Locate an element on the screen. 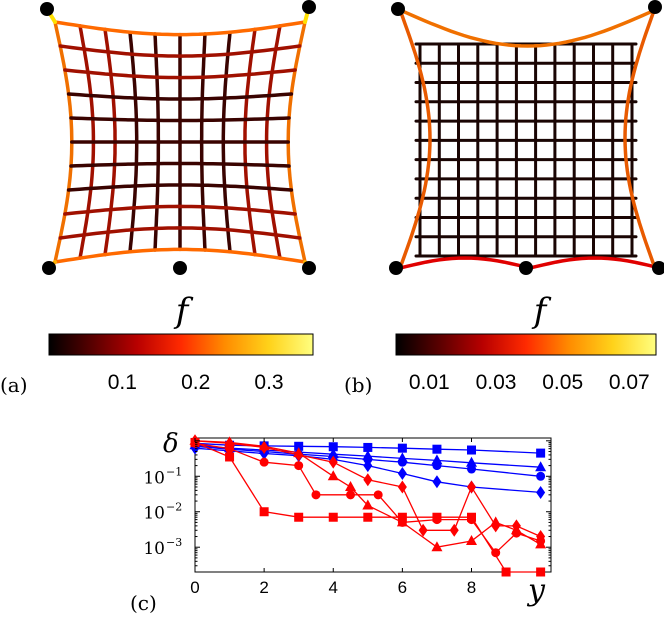  chart-x-axis-label: y is located at coordinates (536, 590).